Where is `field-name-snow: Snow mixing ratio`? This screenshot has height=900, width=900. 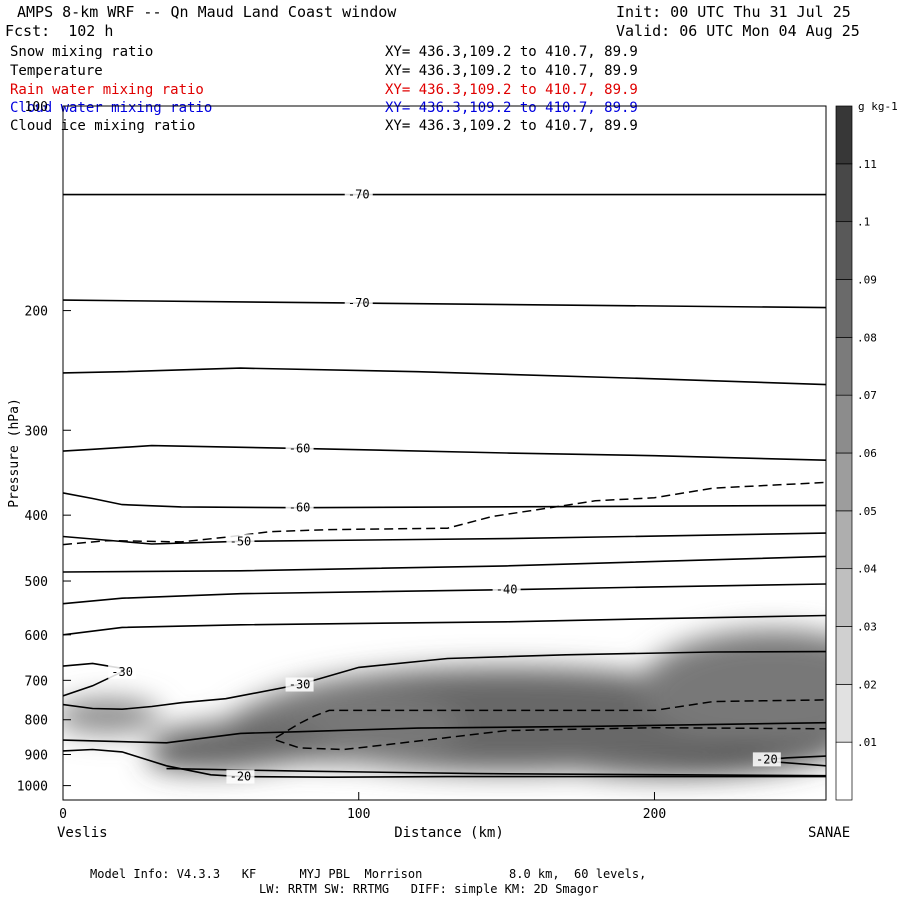
field-name-snow: Snow mixing ratio is located at coordinates (82, 52).